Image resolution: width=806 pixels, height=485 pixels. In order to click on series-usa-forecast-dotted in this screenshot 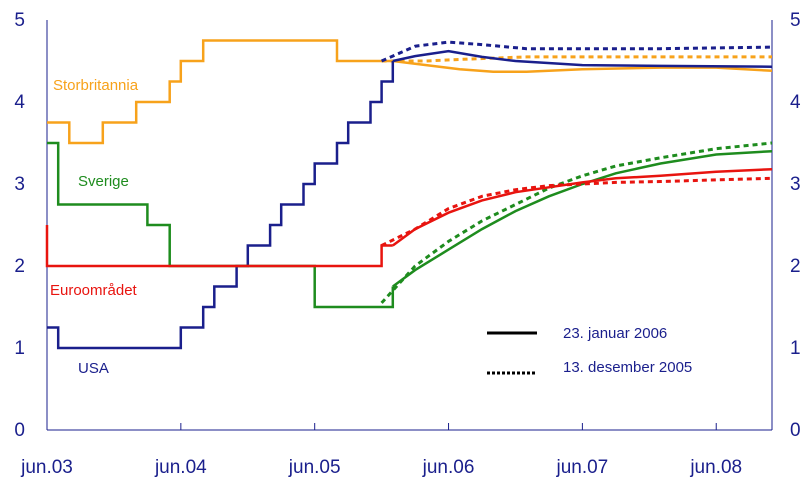, I will do `click(576, 51)`.